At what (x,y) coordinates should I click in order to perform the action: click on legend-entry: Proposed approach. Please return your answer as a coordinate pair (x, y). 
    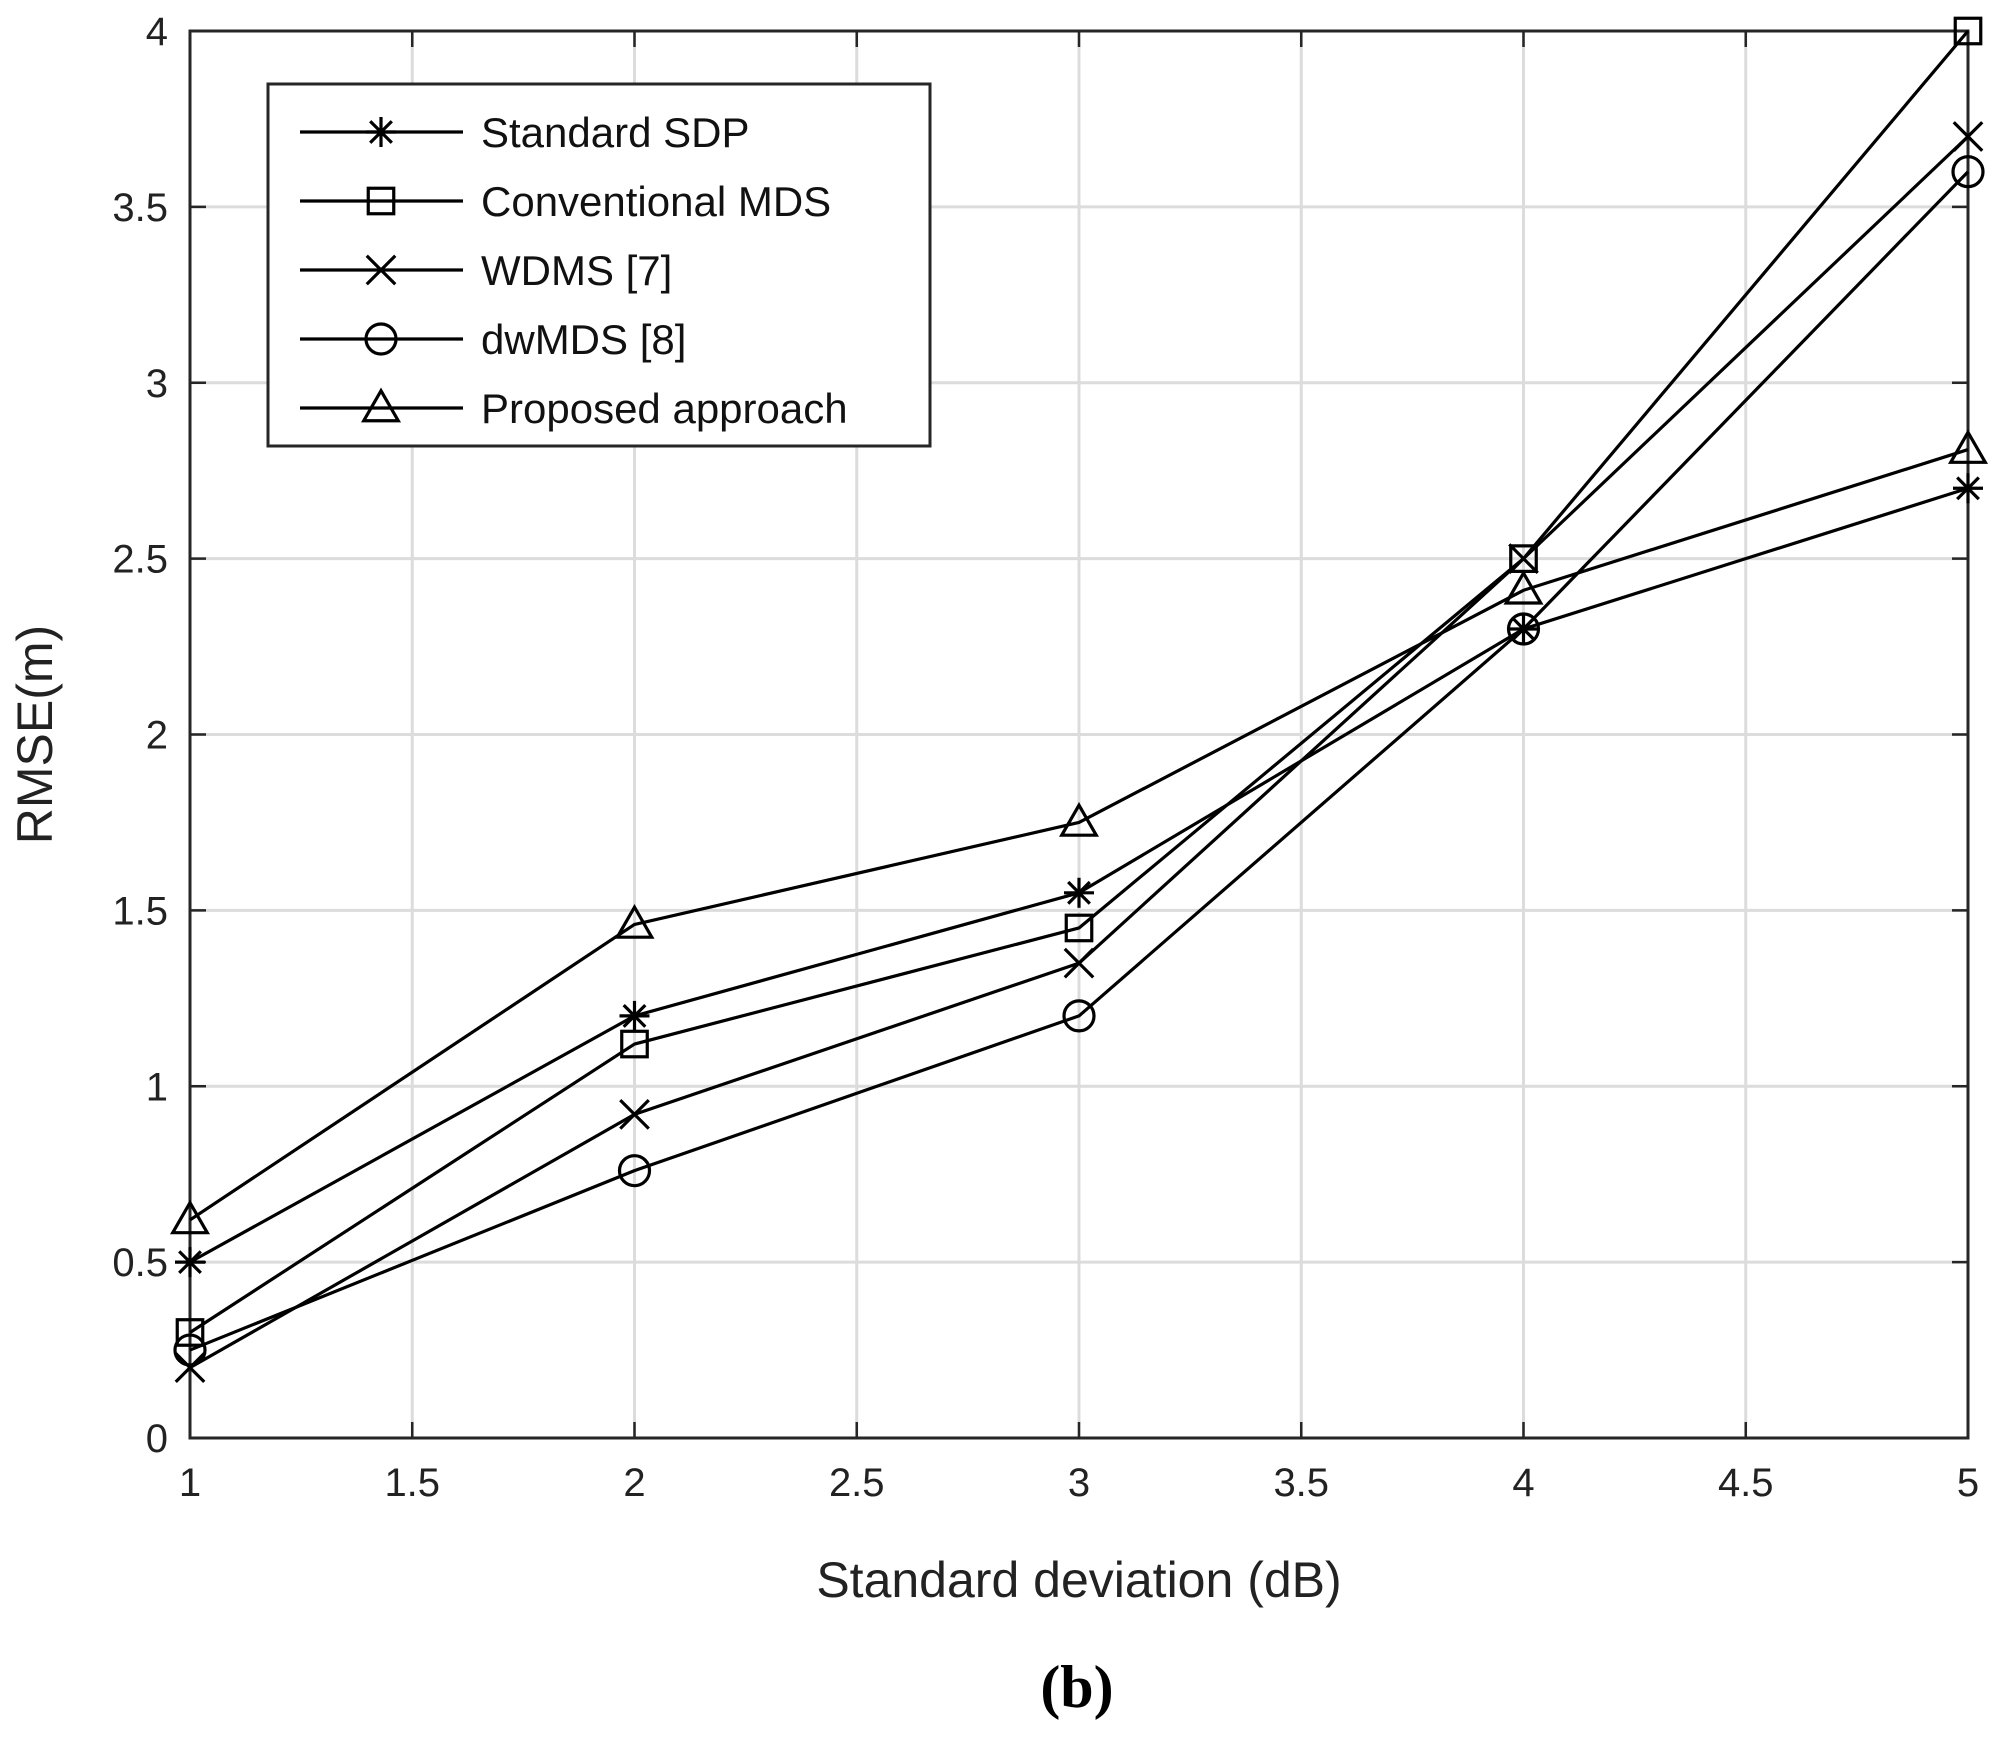
    Looking at the image, I should click on (574, 408).